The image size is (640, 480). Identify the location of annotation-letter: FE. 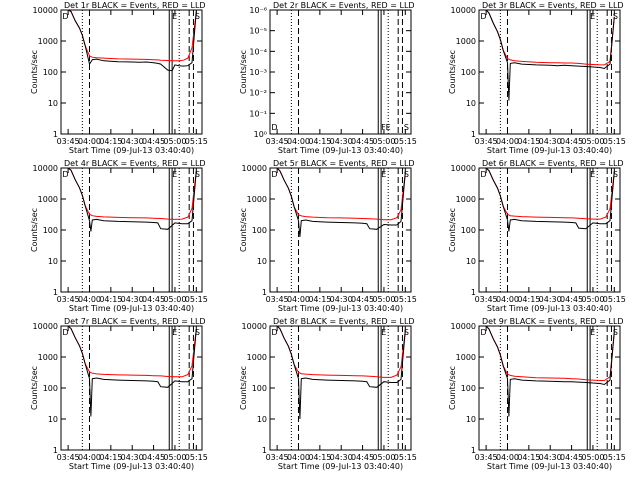
(386, 127).